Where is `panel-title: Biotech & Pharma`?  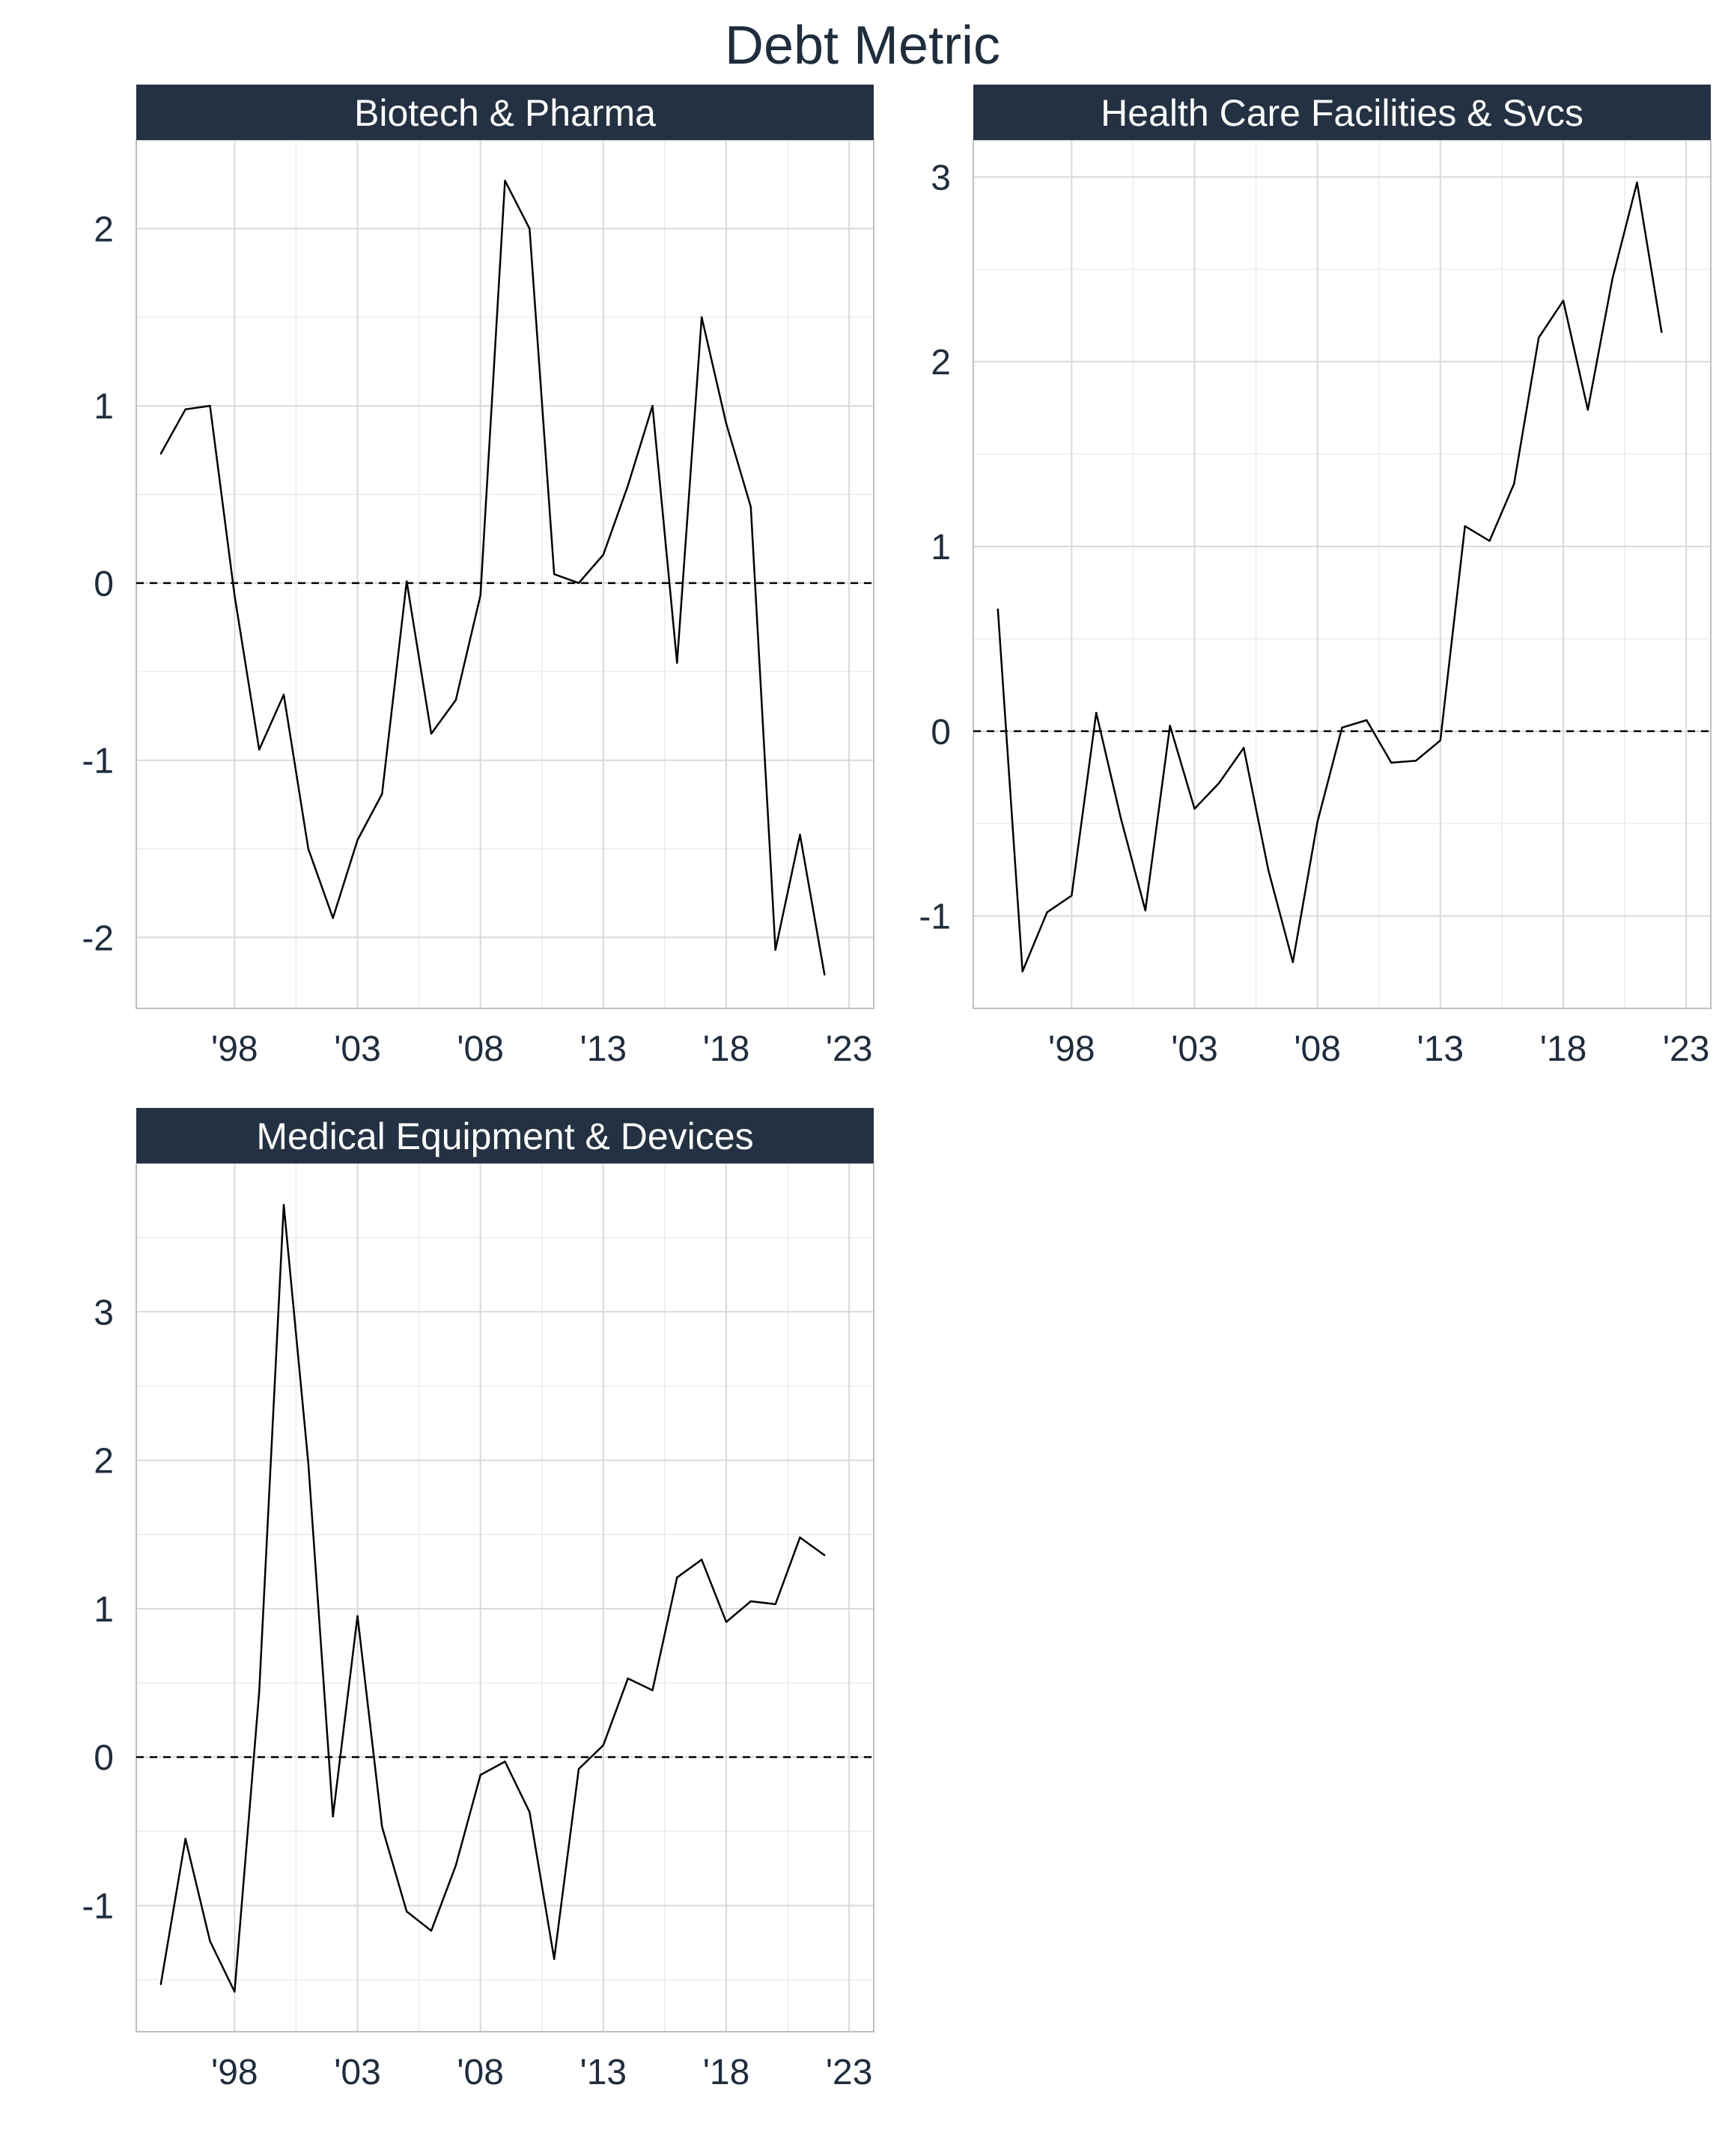
panel-title: Biotech & Pharma is located at coordinates (505, 113).